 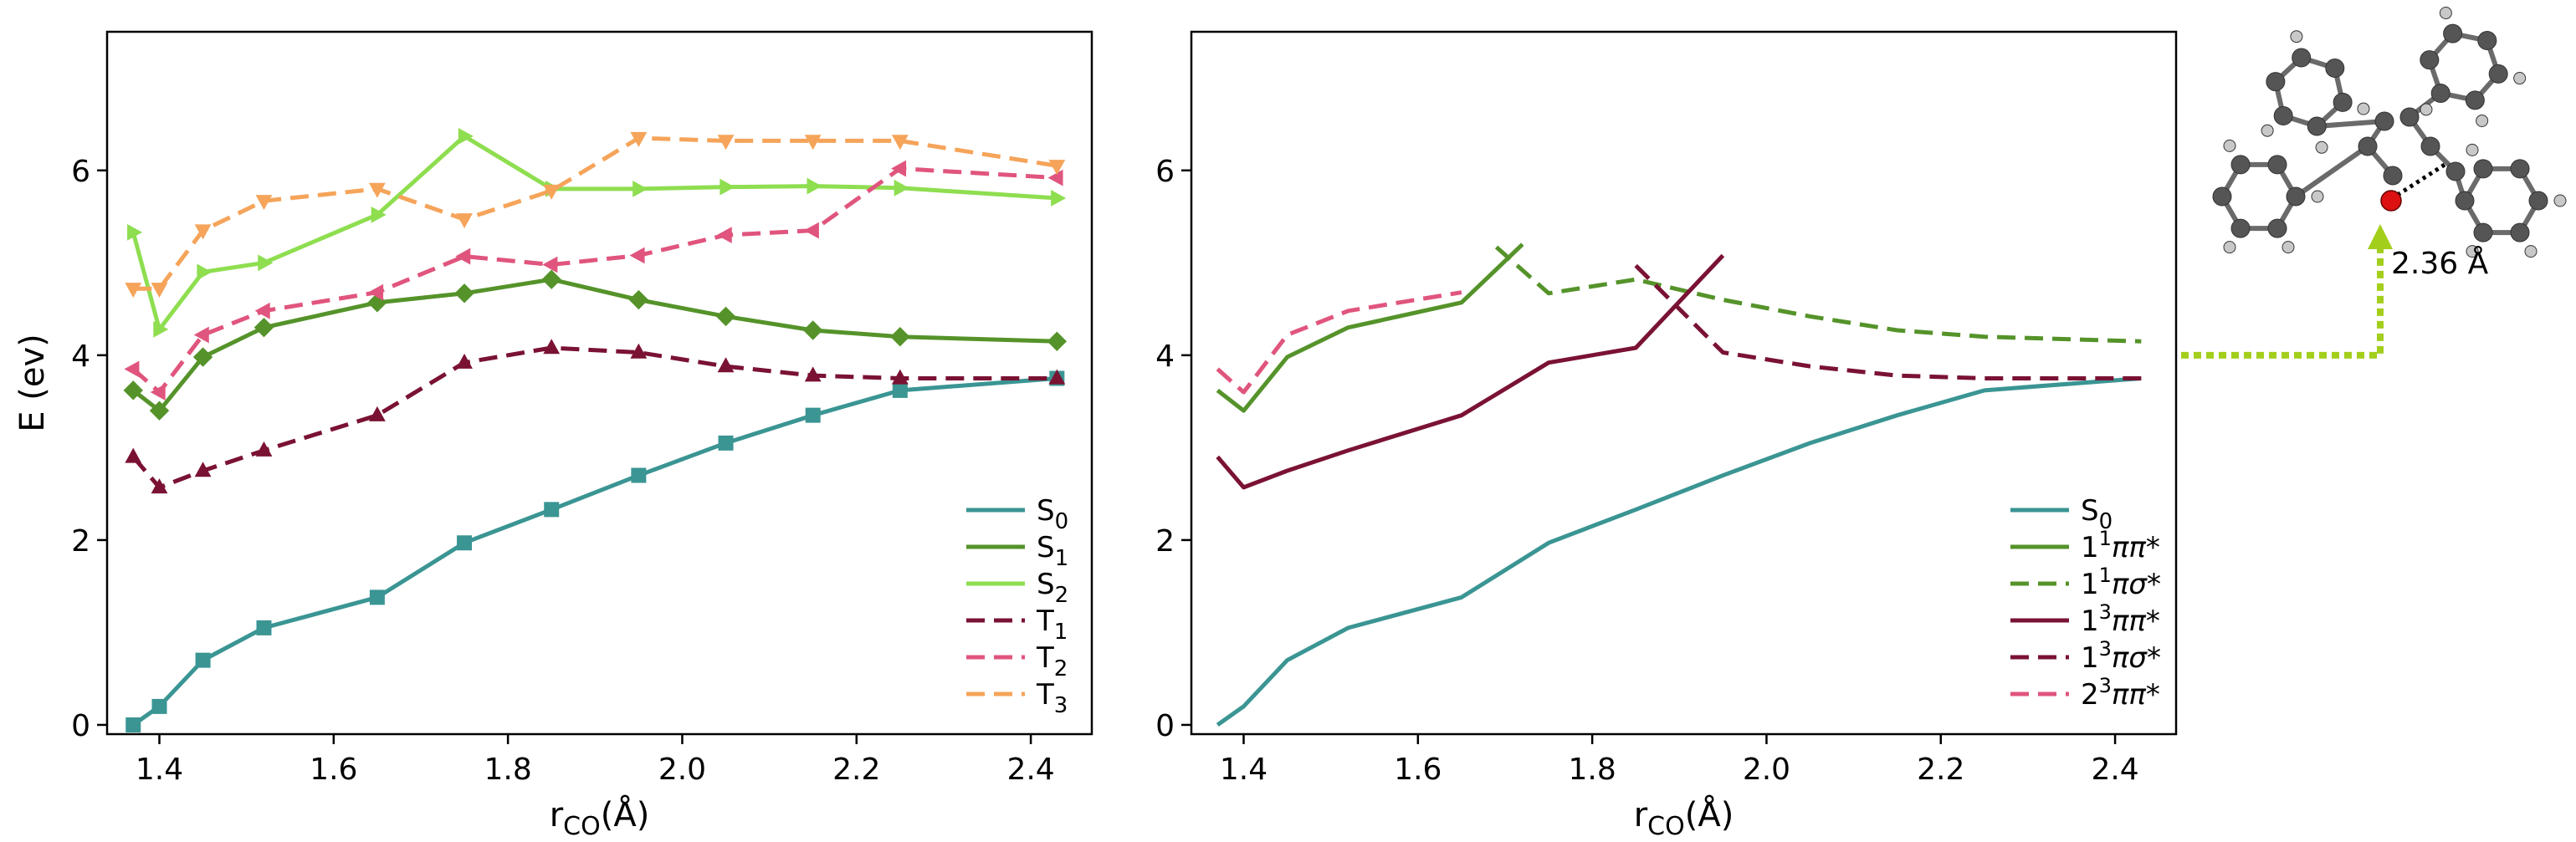 What do you see at coordinates (2090, 621) in the screenshot?
I see `legend-label-main: 1` at bounding box center [2090, 621].